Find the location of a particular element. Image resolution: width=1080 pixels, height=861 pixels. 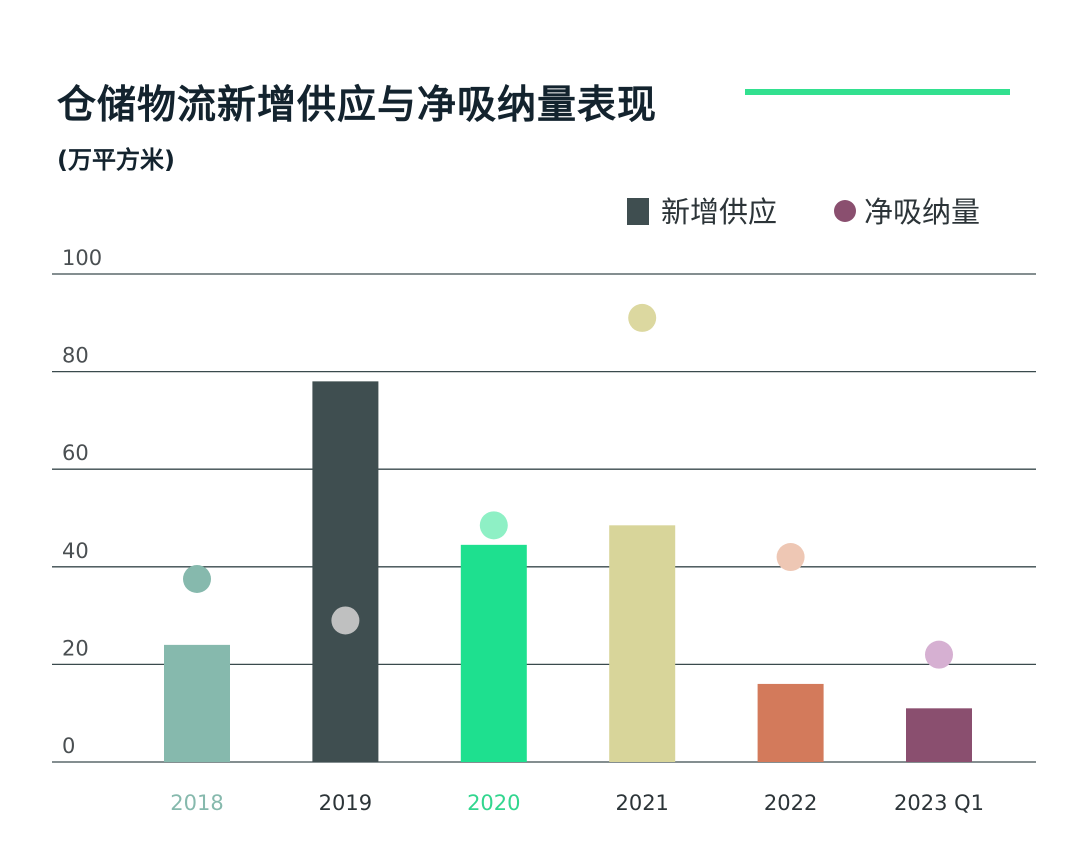

y-axis-ticks: 0 20 40 60 80 100 is located at coordinates (82, 502).